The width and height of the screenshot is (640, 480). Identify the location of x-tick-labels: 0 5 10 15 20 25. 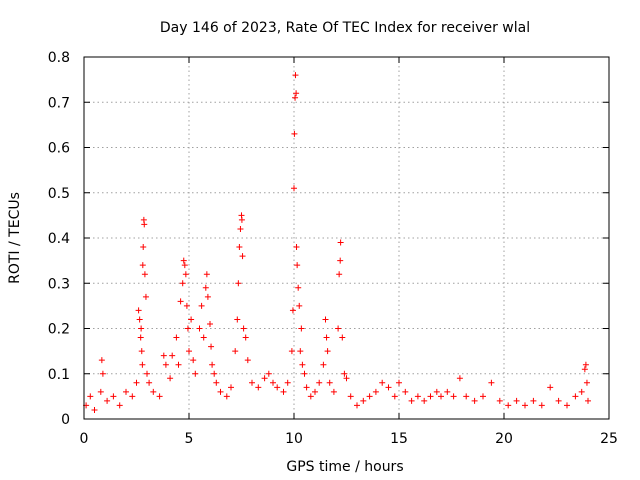
(349, 439).